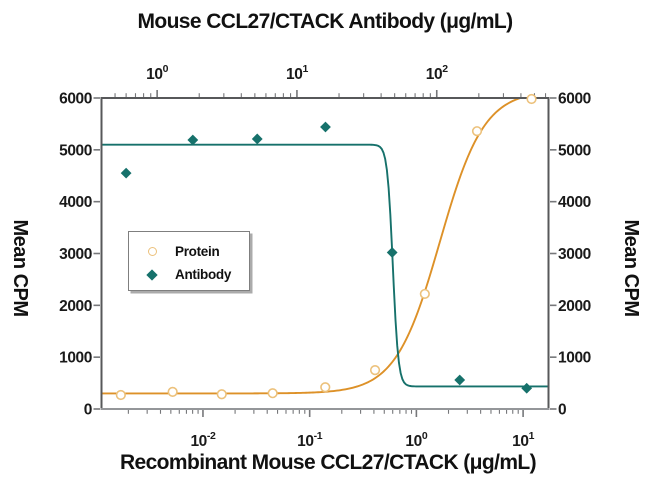 This screenshot has width=650, height=503. I want to click on left-axis-title: Mean CPM, so click(20, 268).